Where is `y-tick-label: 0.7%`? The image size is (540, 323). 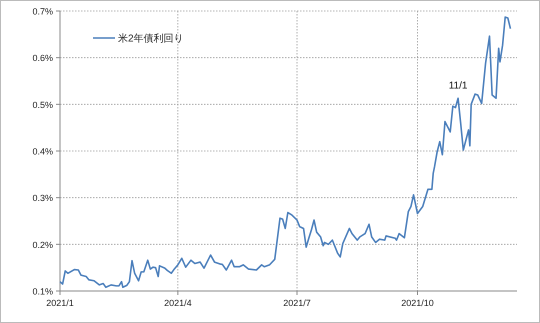 y-tick-label: 0.7% is located at coordinates (42, 11).